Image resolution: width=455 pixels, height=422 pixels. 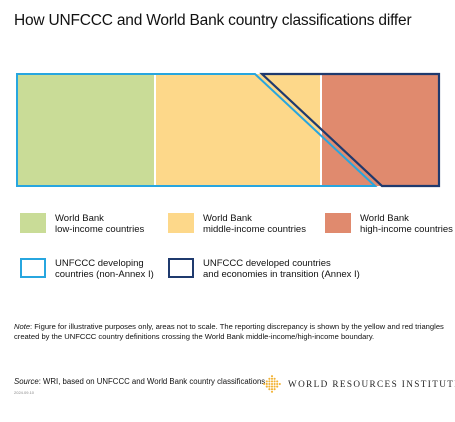 I want to click on legend-middle-income: World Bank middle-income countries, so click(x=237, y=224).